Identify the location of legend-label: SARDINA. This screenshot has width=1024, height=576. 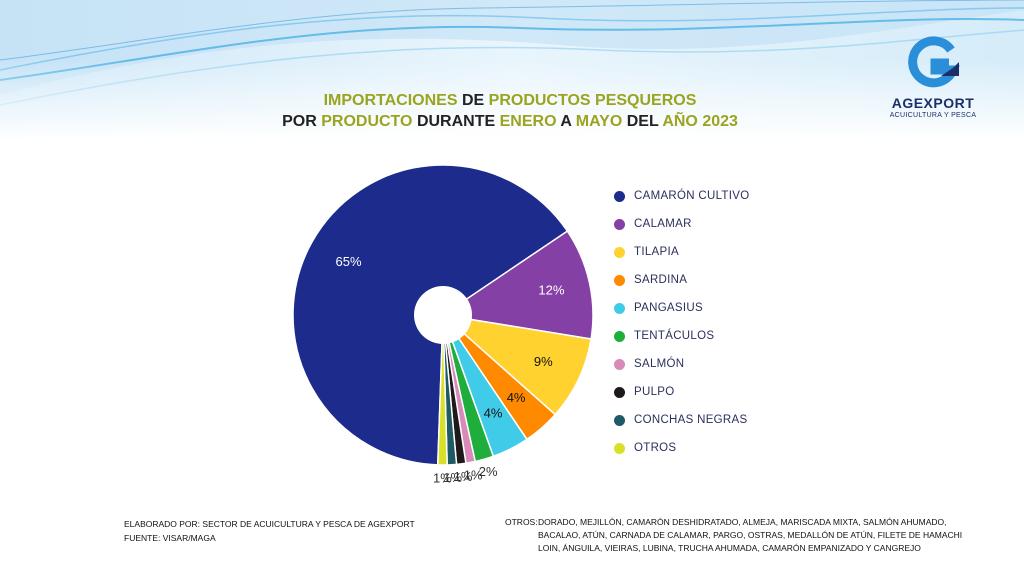
(661, 280).